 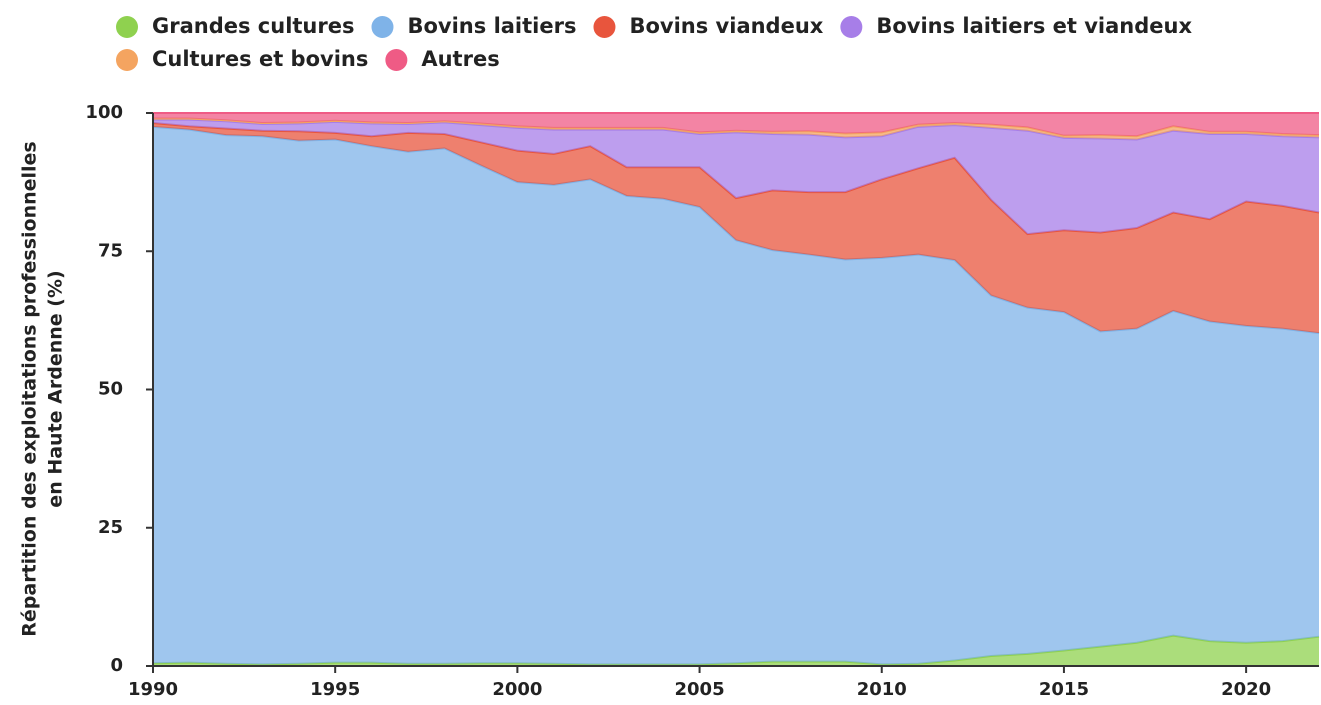 I want to click on x-tick-label: 2000, so click(x=517, y=689).